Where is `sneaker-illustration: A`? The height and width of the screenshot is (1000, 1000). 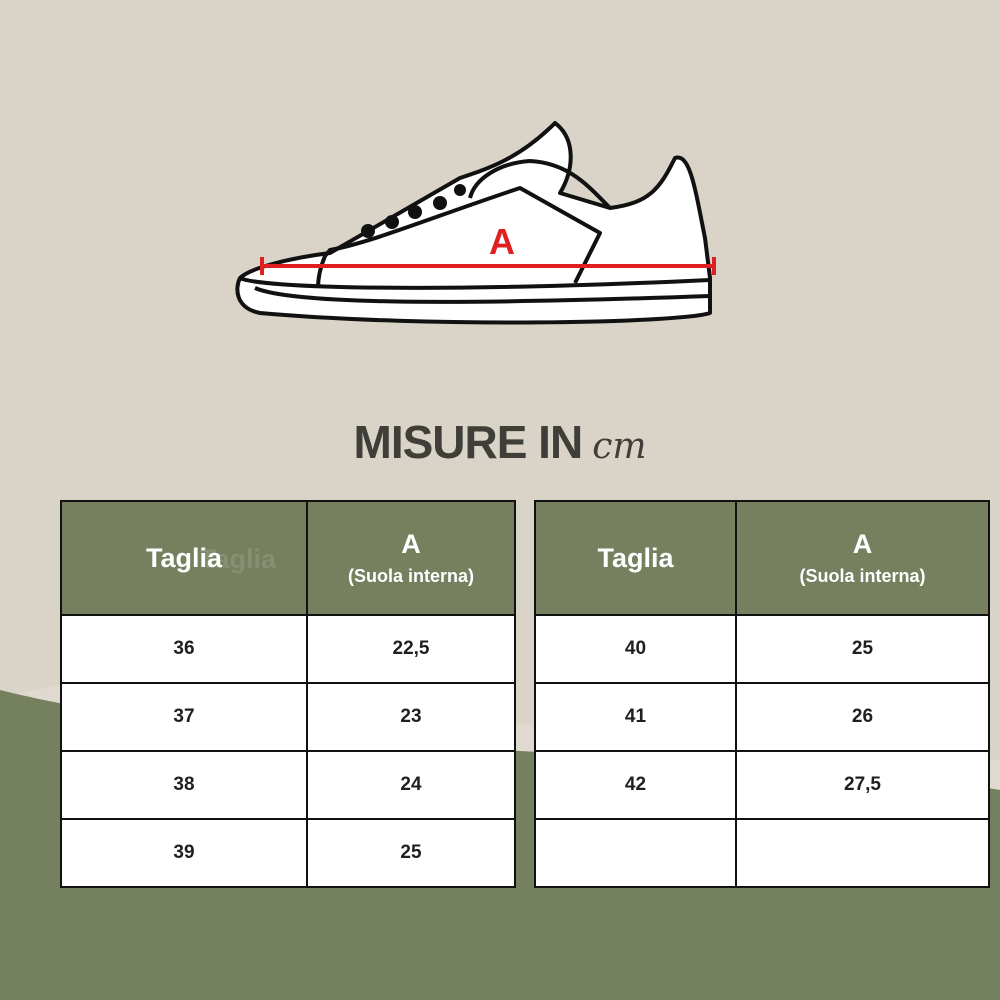
sneaker-illustration: A is located at coordinates (475, 223).